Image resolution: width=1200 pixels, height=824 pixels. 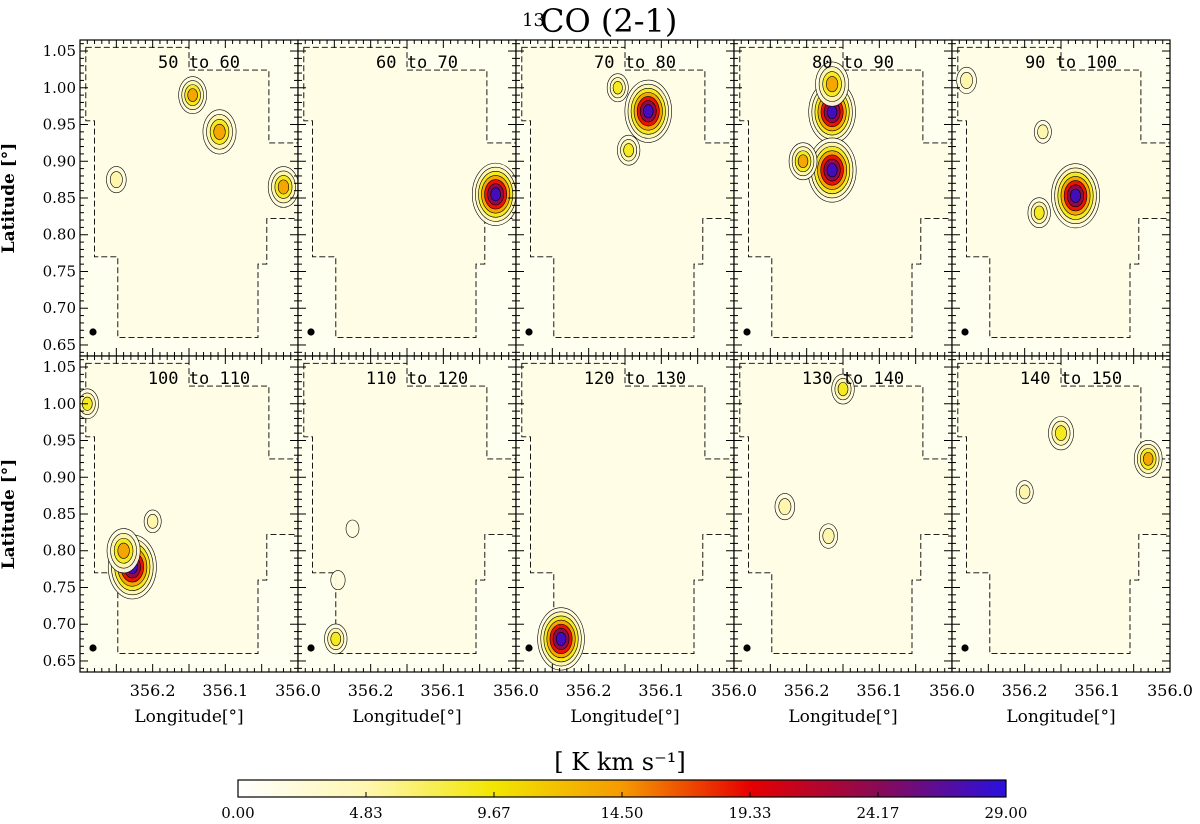 I want to click on y-tick-label: 0.65, so click(x=59, y=345).